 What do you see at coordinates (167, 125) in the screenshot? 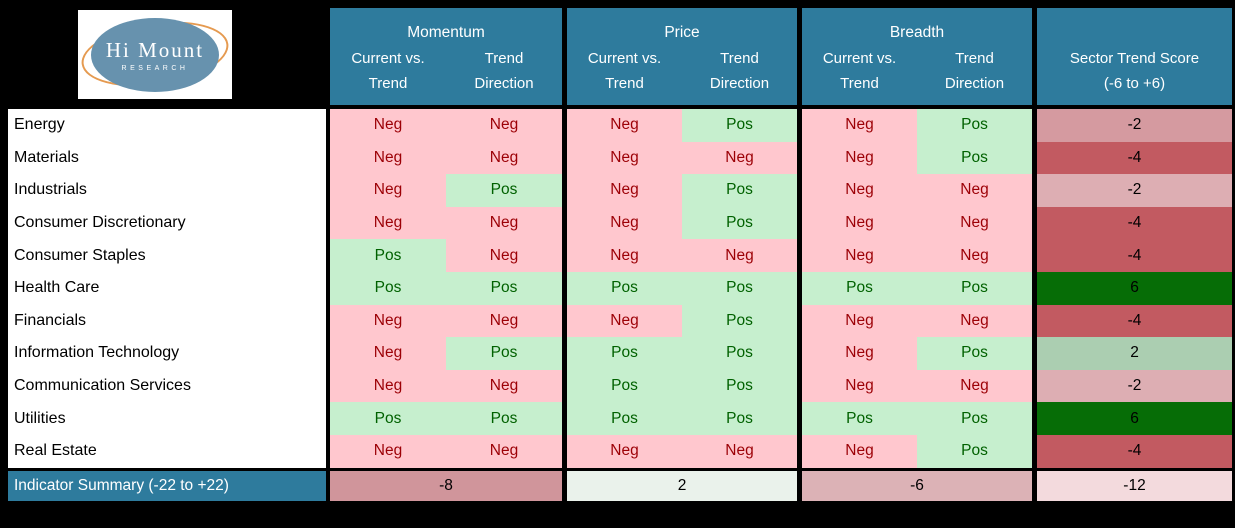
I see `sector-label: Energy` at bounding box center [167, 125].